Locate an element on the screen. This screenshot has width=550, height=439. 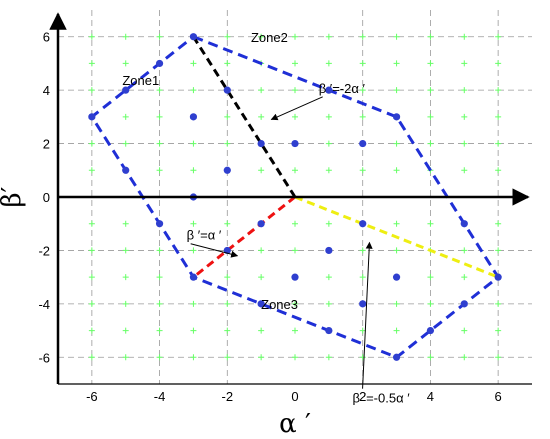
zone-label: Zone1 is located at coordinates (140, 80).